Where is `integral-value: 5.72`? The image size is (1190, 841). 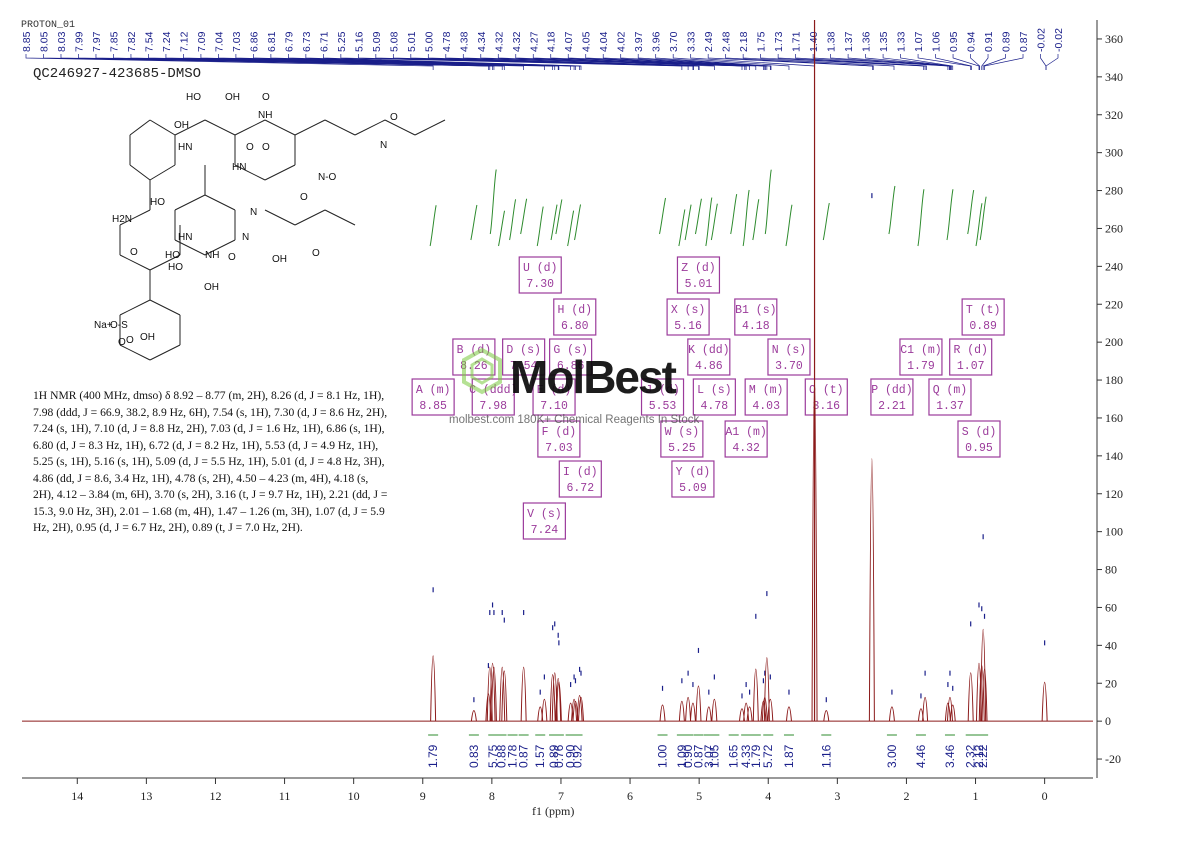
integral-value: 5.72 is located at coordinates (768, 756).